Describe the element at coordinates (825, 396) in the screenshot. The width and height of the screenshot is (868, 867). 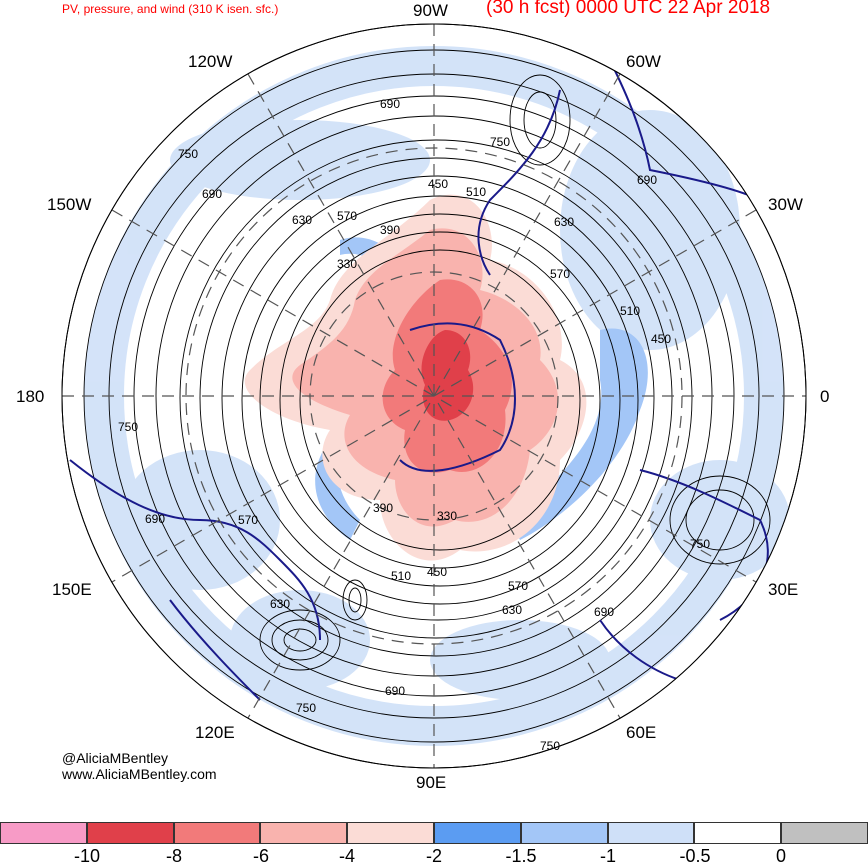
I see `lon-label-0: 0` at that location.